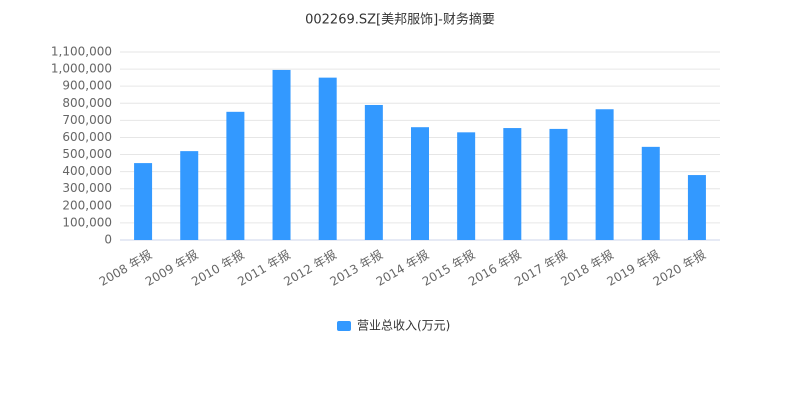 The width and height of the screenshot is (800, 400). I want to click on y-tick-label: 800,000, so click(87, 103).